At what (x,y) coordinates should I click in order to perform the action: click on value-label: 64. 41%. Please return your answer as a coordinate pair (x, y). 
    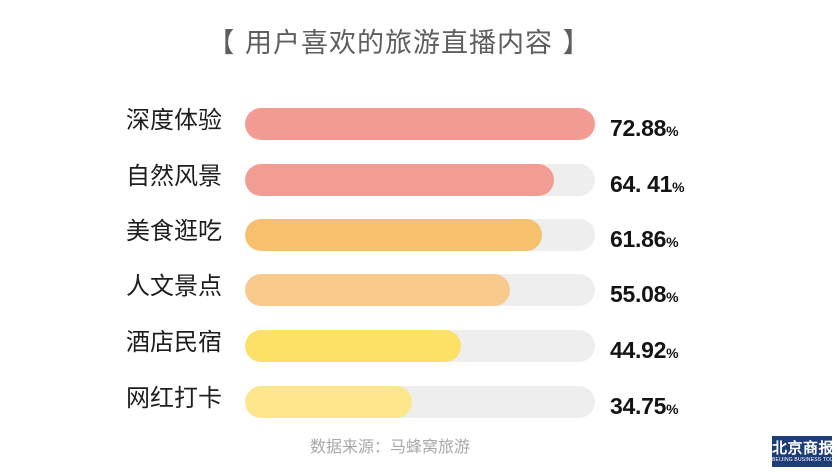
    Looking at the image, I should click on (647, 185).